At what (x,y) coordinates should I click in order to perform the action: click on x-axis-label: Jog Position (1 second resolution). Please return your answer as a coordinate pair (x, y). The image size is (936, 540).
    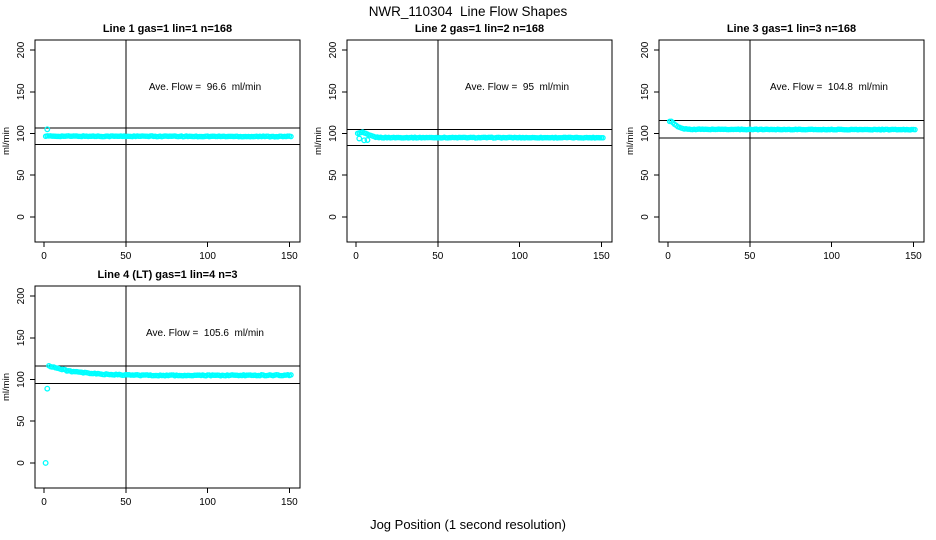
    Looking at the image, I should click on (468, 524).